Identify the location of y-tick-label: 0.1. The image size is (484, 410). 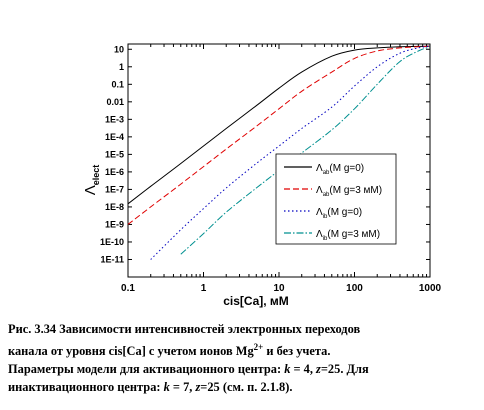
(117, 84).